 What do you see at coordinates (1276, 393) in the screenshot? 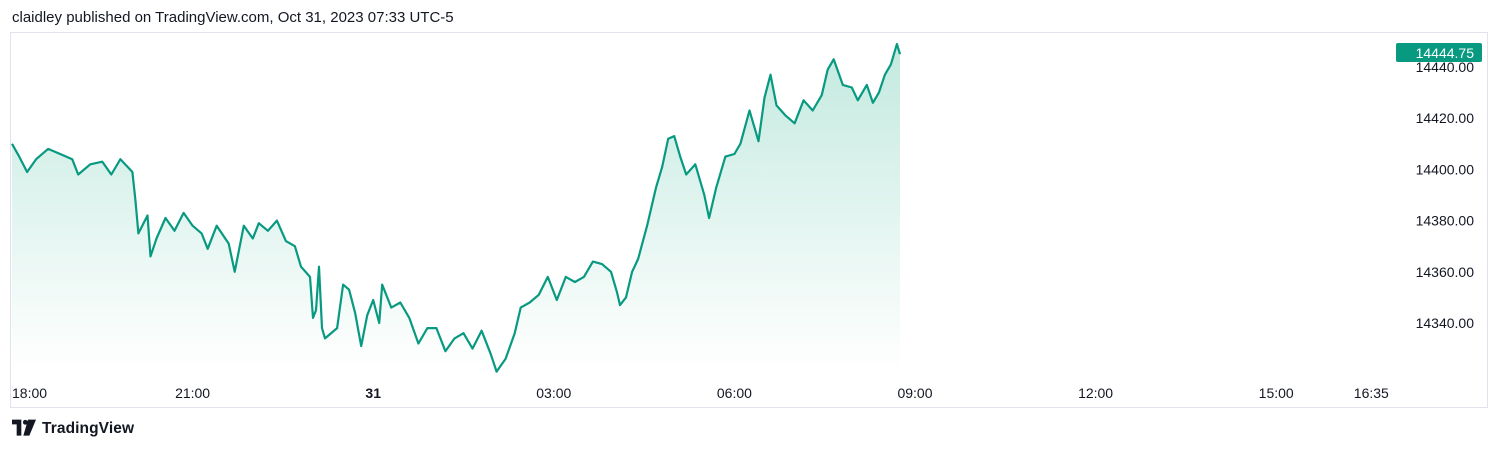
I see `x-tick-label: 15:00` at bounding box center [1276, 393].